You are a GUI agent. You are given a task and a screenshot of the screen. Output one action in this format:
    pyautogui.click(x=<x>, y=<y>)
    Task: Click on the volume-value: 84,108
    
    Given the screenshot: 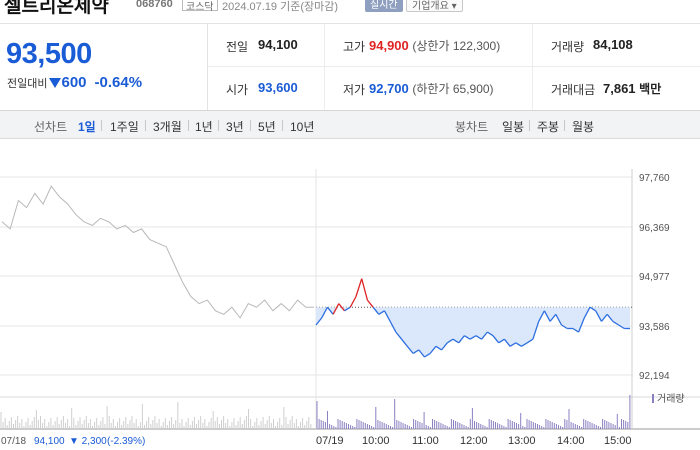 What is the action you would take?
    pyautogui.click(x=613, y=44)
    